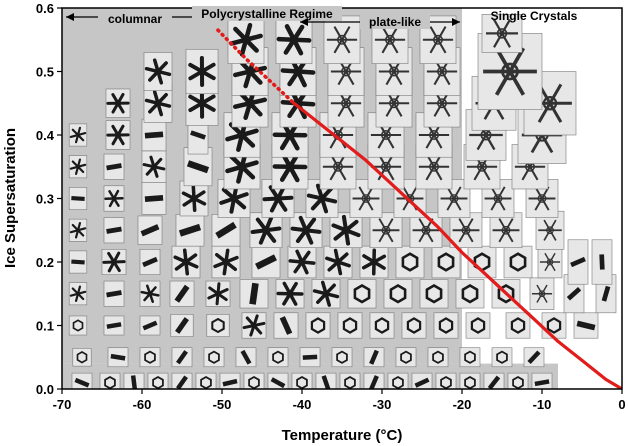 The height and width of the screenshot is (446, 628). What do you see at coordinates (542, 404) in the screenshot?
I see `x-tick-label: -10` at bounding box center [542, 404].